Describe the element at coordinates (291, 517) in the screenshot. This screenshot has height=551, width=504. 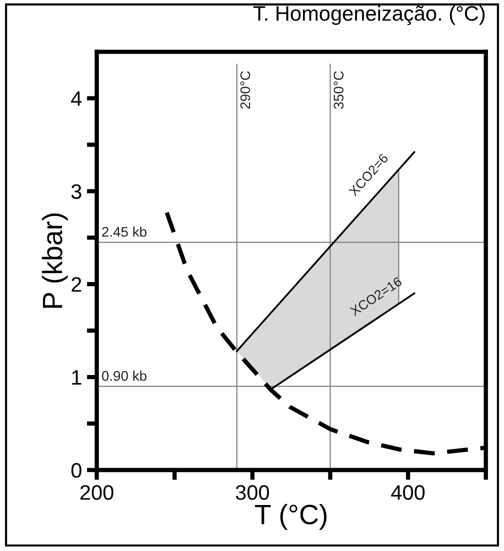
I see `x-axis-title: T (°C)` at that location.